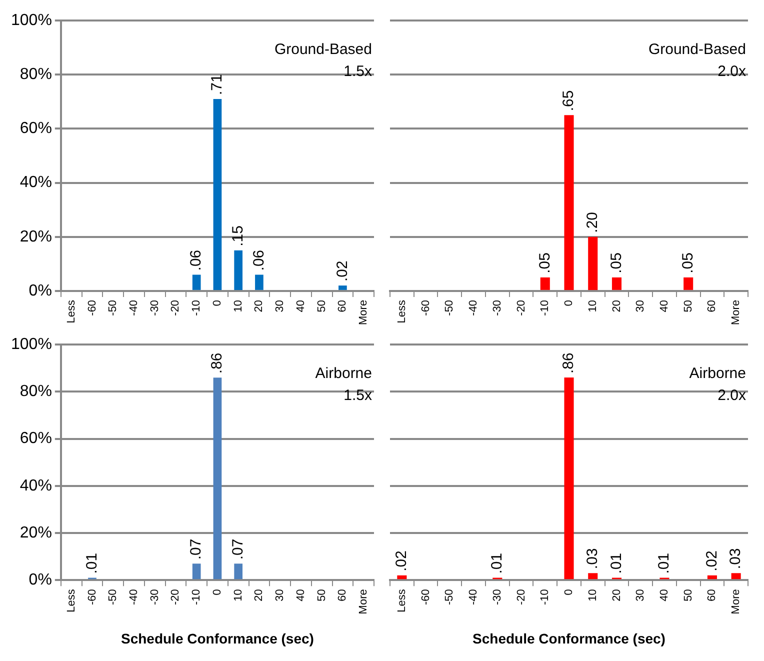 The width and height of the screenshot is (764, 661). Describe the element at coordinates (217, 84) in the screenshot. I see `data-label: .71` at that location.